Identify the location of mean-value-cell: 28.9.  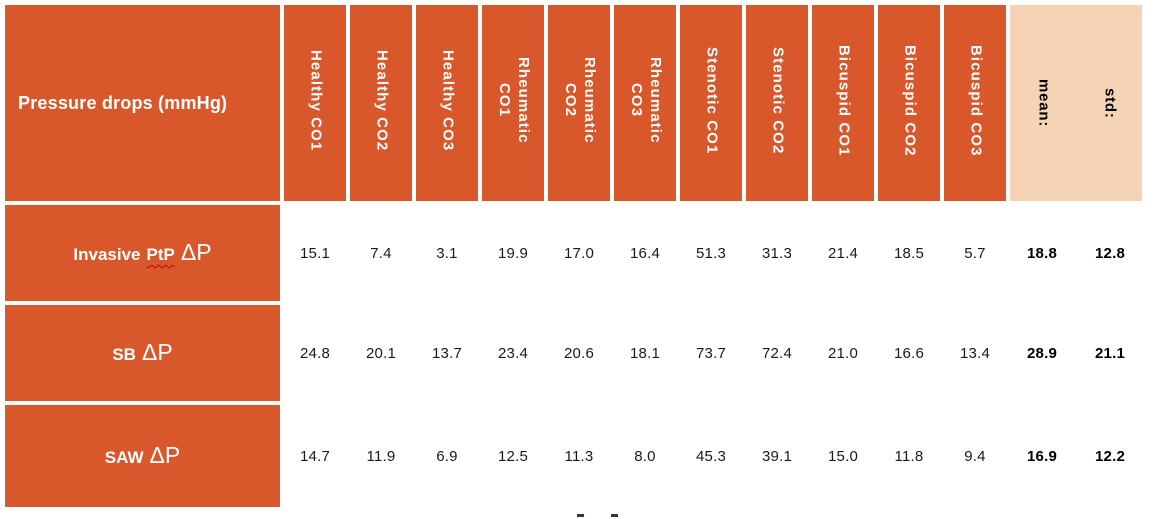
(1042, 353).